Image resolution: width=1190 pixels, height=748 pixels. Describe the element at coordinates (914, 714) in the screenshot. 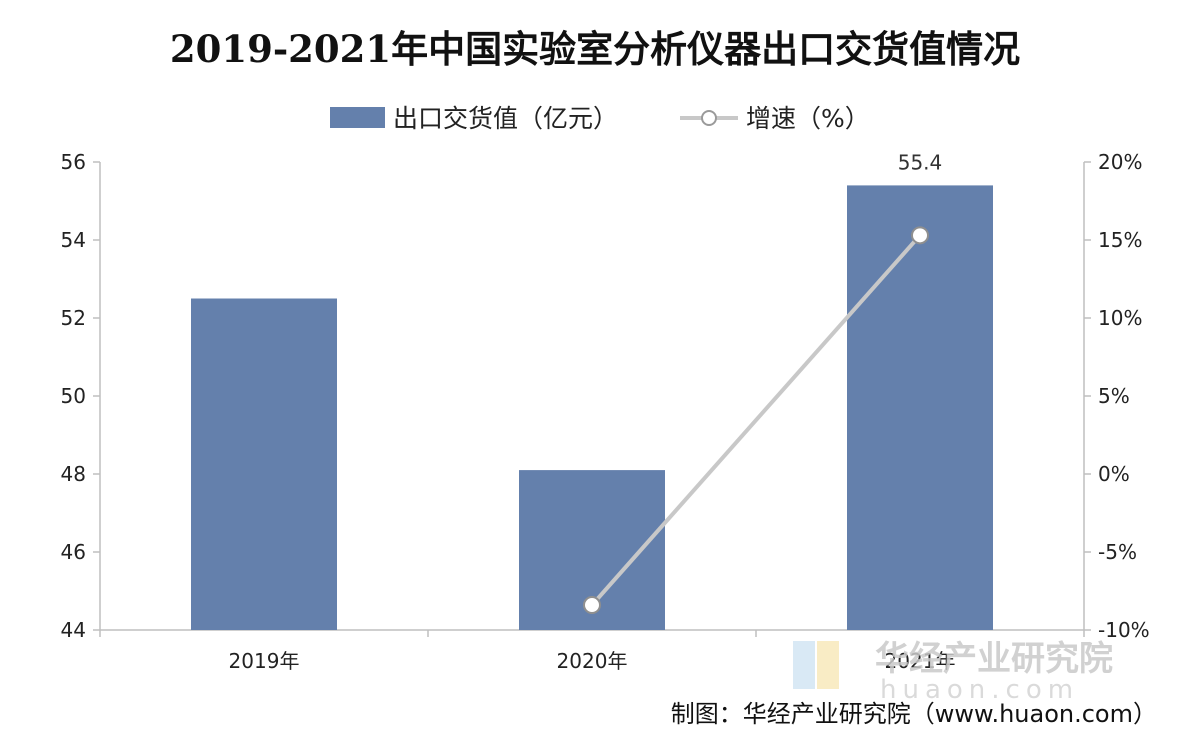

I see `source-credit: 制图：华经产业研究院（www.huaon.com）` at that location.